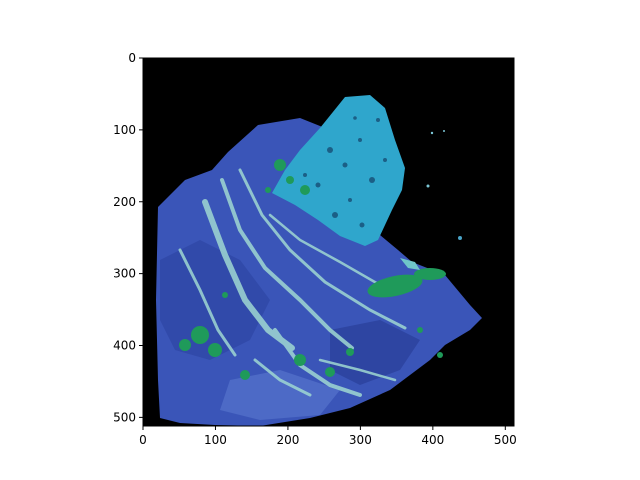 Image resolution: width=640 pixels, height=480 pixels. I want to click on y-tick-label: 500, so click(124, 417).